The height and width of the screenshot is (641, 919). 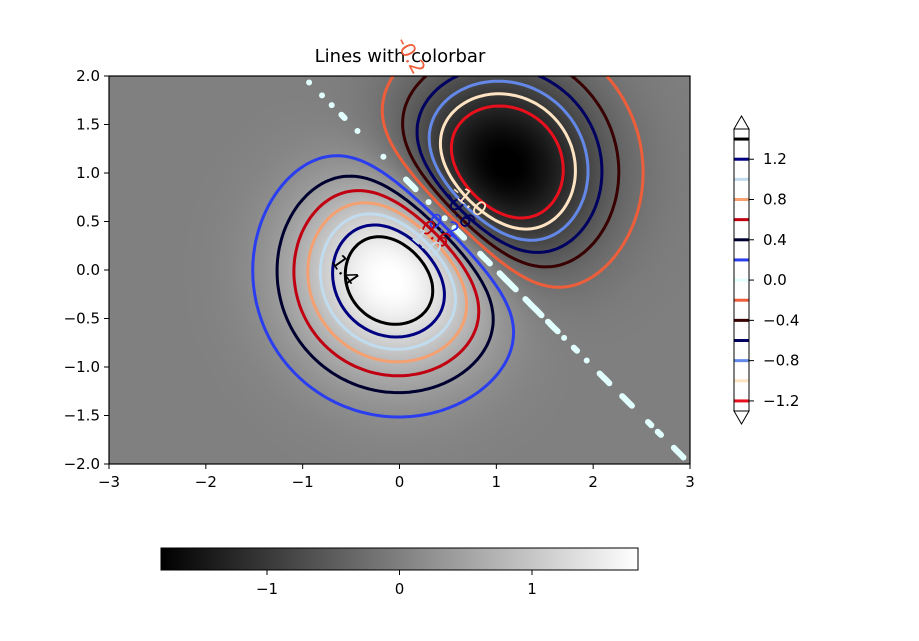 What do you see at coordinates (82, 416) in the screenshot?
I see `y-tick-label: −1.5` at bounding box center [82, 416].